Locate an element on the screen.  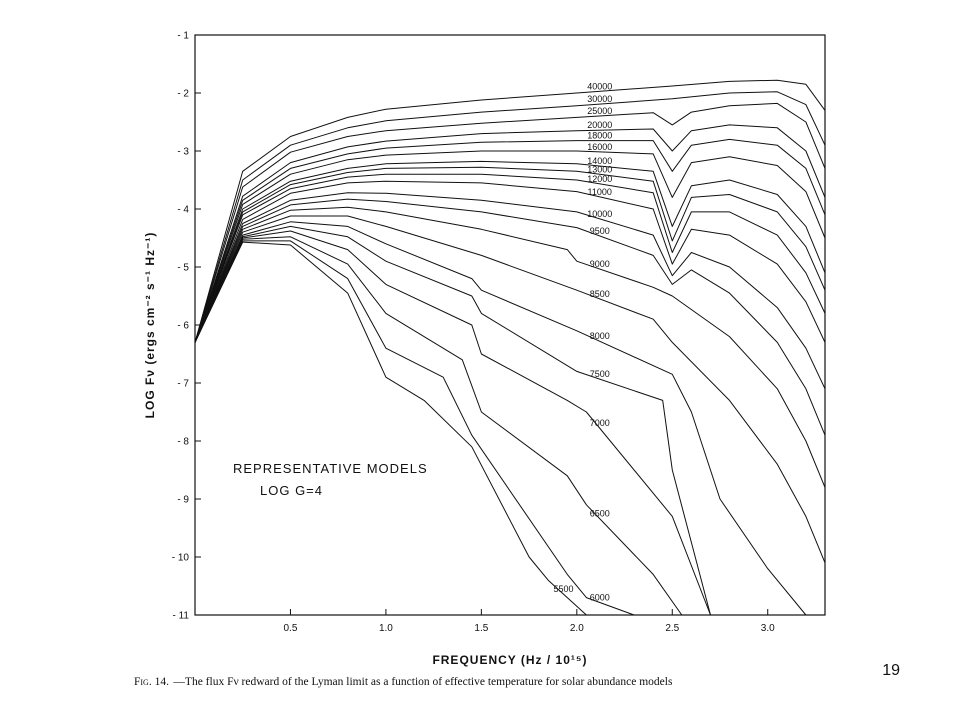
caption-lead: Fig. 14. is located at coordinates (151, 682).